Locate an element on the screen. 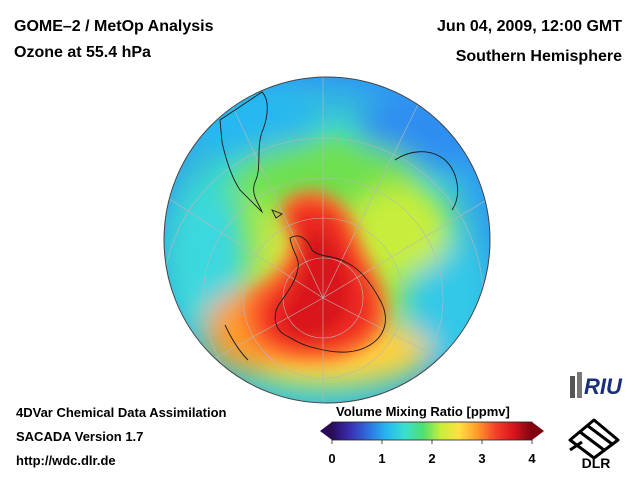 This screenshot has width=640, height=480. colorbar is located at coordinates (432, 432).